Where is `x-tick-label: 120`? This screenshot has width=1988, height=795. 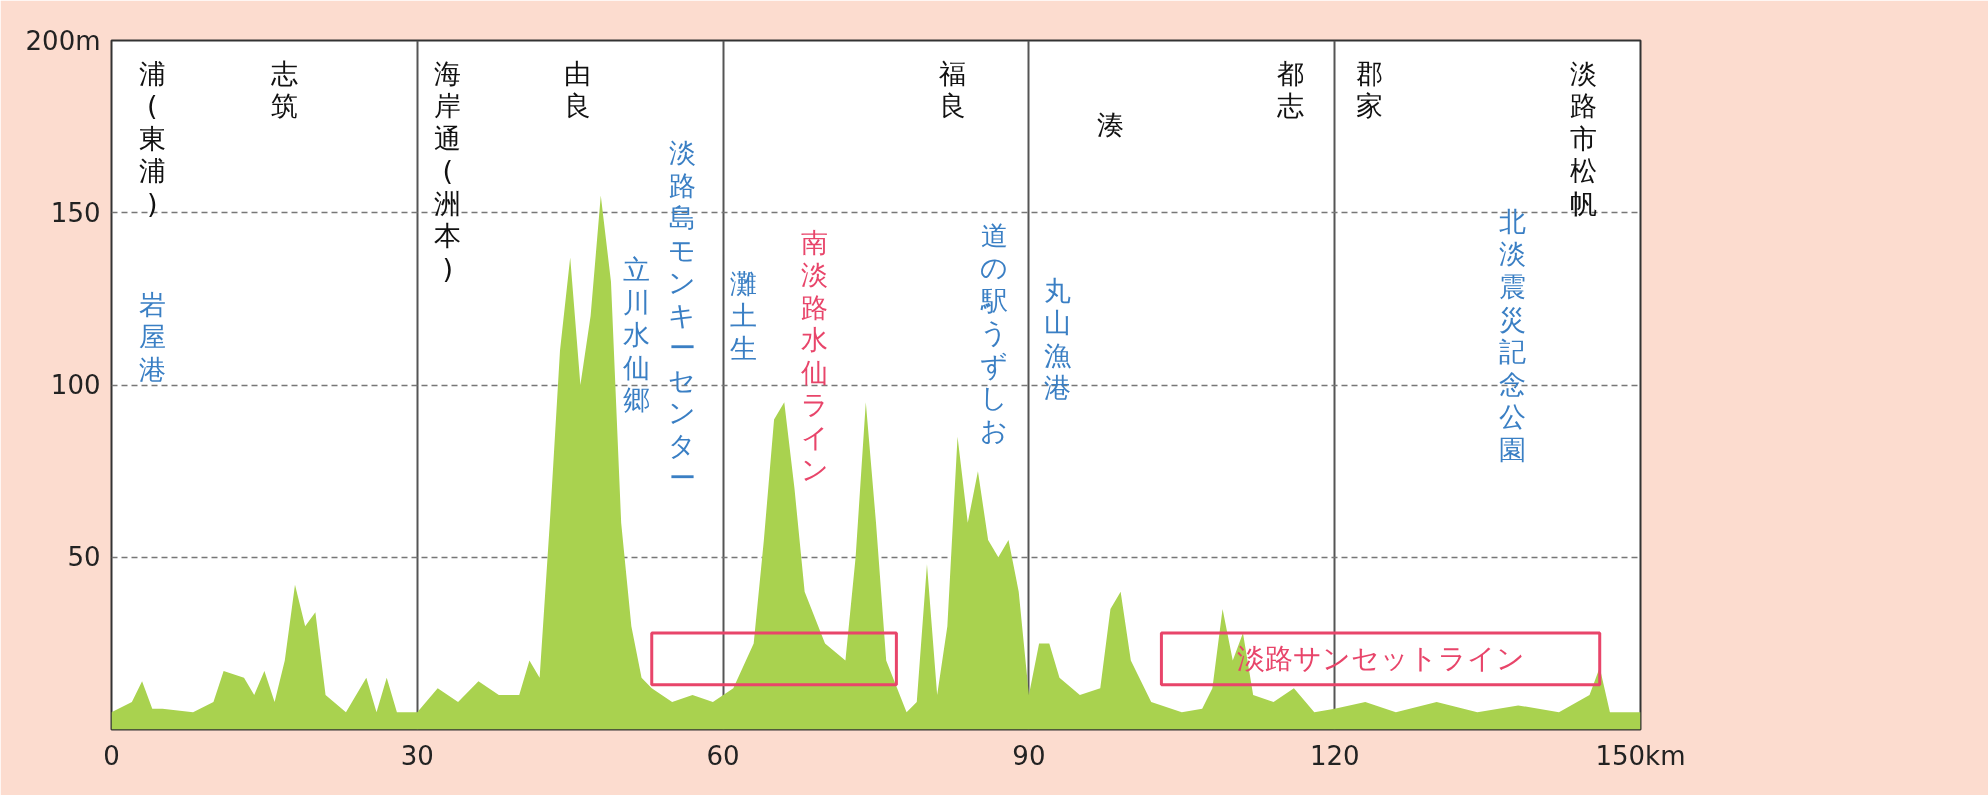
x-tick-label: 120 is located at coordinates (1334, 755).